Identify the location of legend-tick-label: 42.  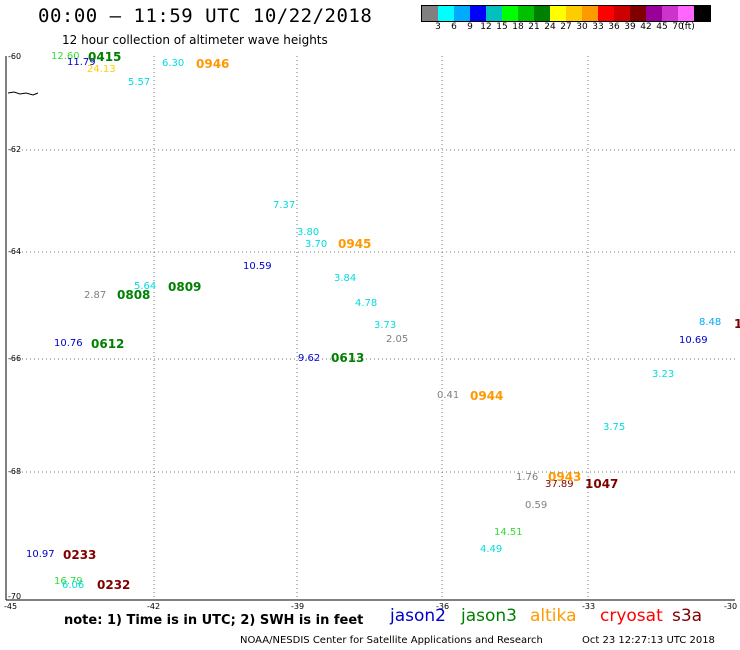
(646, 27).